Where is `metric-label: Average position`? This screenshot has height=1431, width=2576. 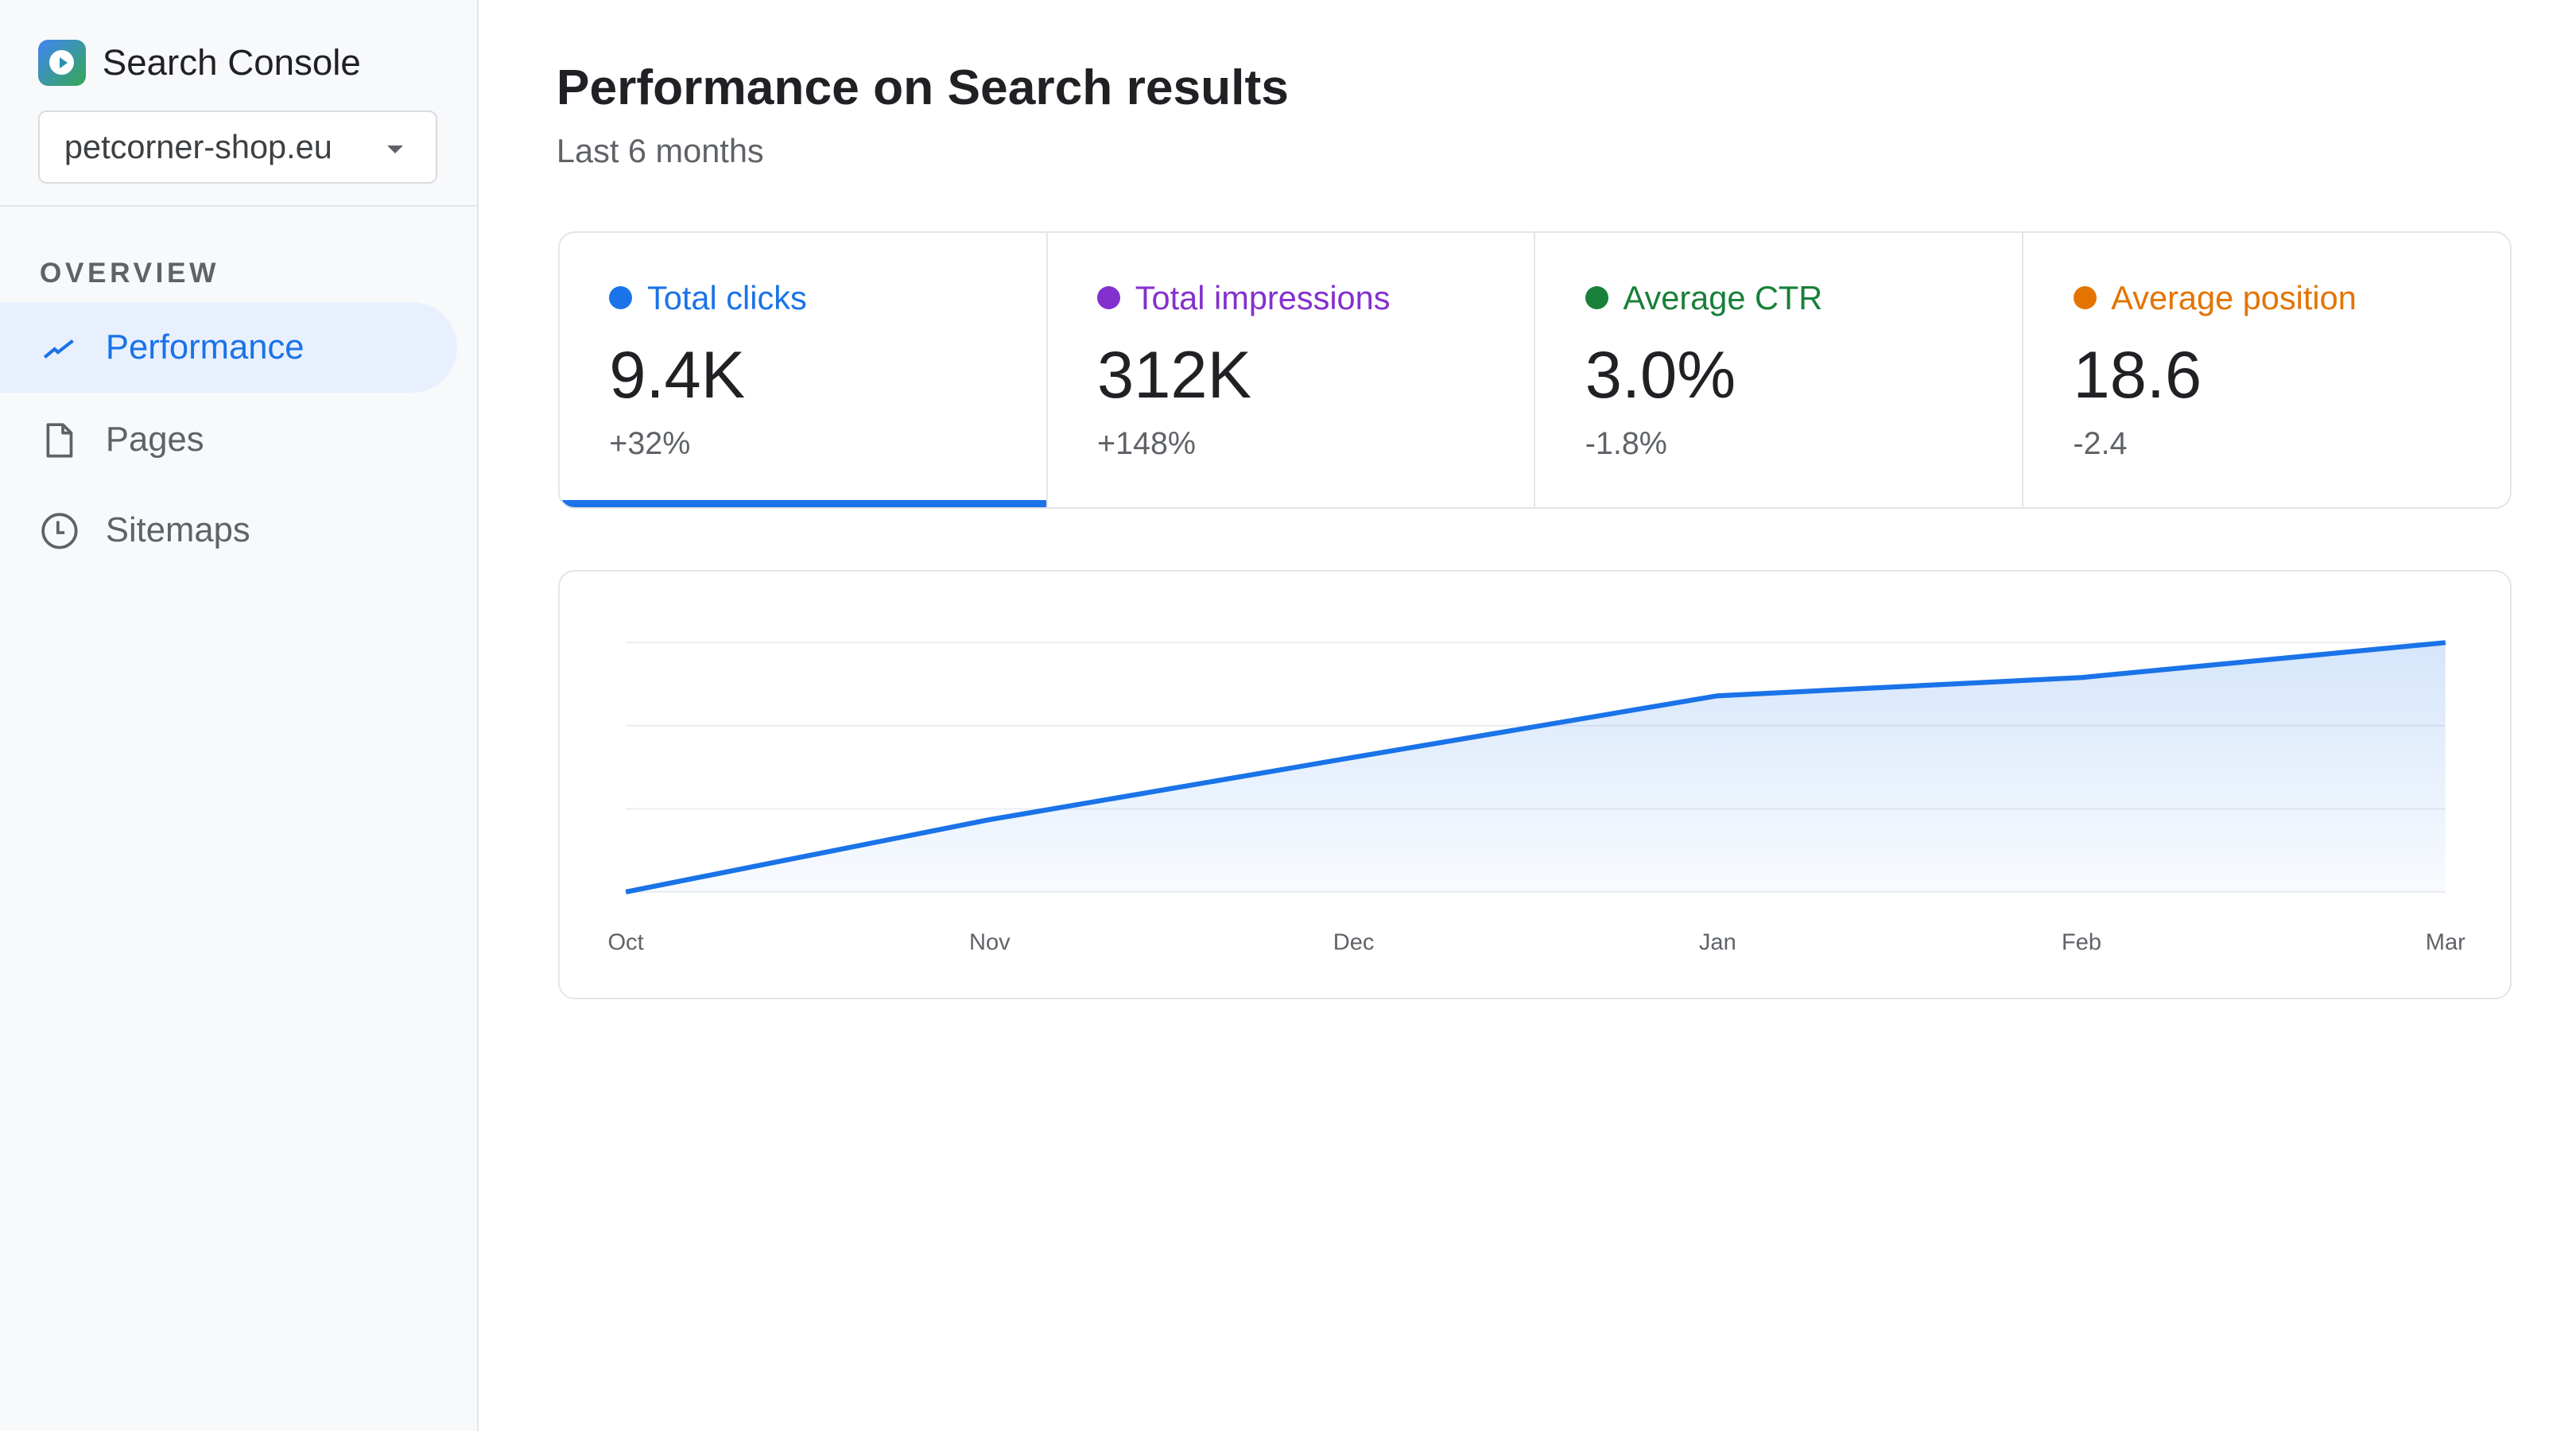
metric-label: Average position is located at coordinates (2291, 297).